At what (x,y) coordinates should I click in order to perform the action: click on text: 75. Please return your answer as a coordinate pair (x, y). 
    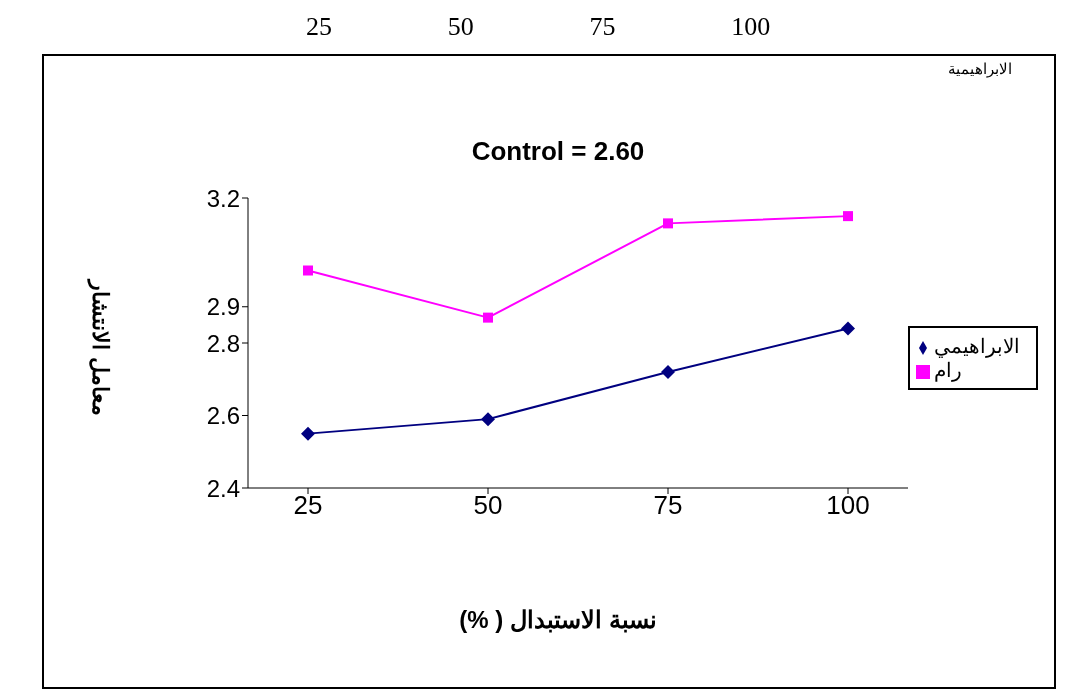
    Looking at the image, I should click on (602, 27).